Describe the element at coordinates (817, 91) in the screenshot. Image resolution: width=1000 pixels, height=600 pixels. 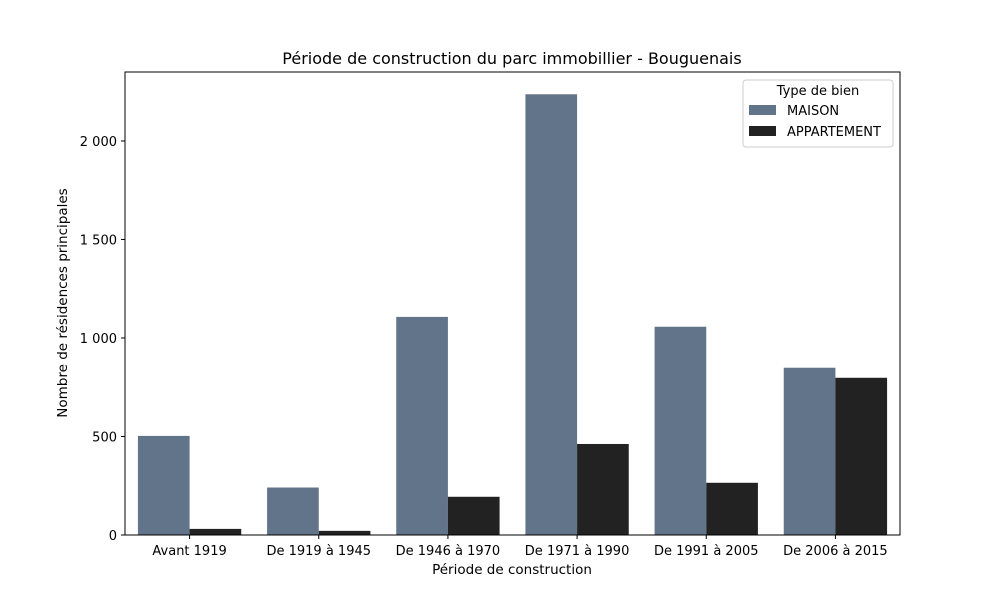
I see `legend-title: Type de bien` at that location.